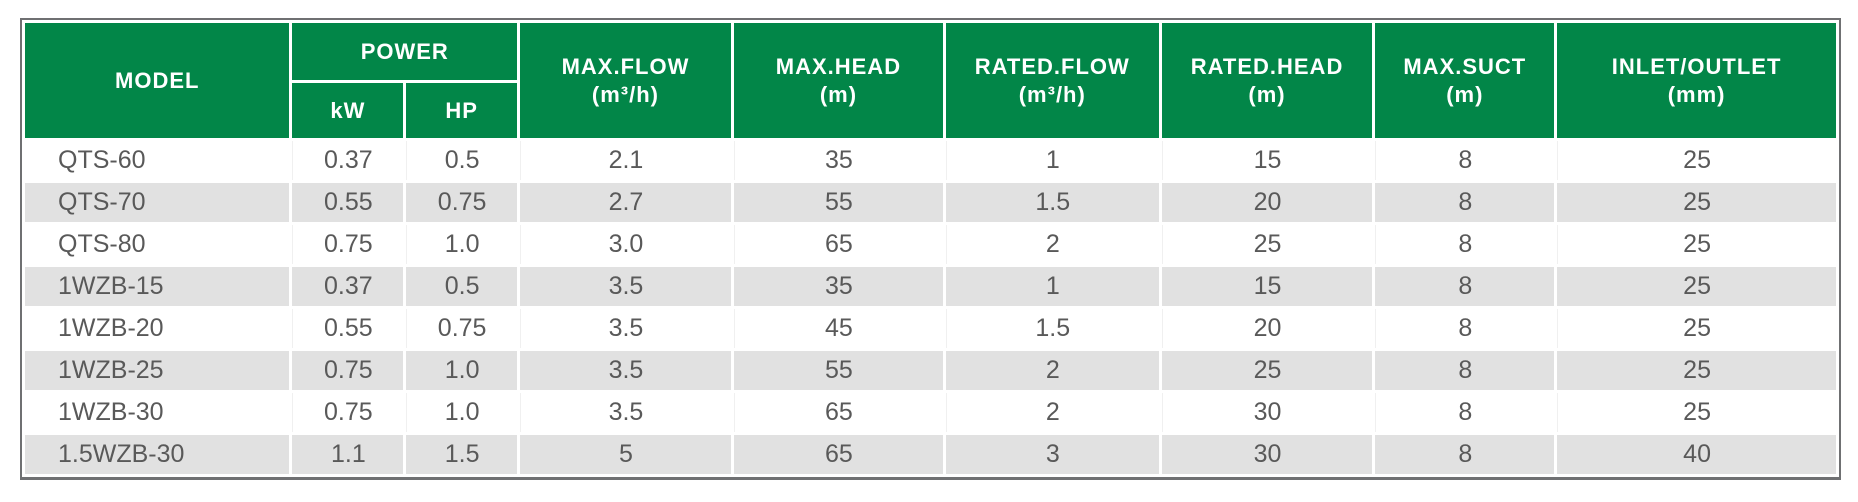  What do you see at coordinates (625, 80) in the screenshot?
I see `col-header-max-flow: MAX.FLOW (m³/h)` at bounding box center [625, 80].